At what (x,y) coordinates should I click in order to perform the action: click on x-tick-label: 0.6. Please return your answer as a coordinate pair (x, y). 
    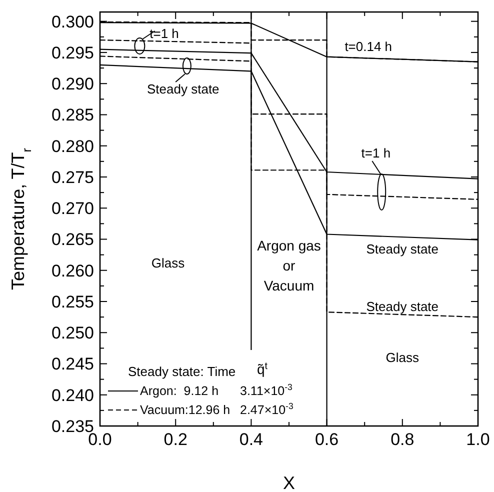
    Looking at the image, I should click on (326, 439).